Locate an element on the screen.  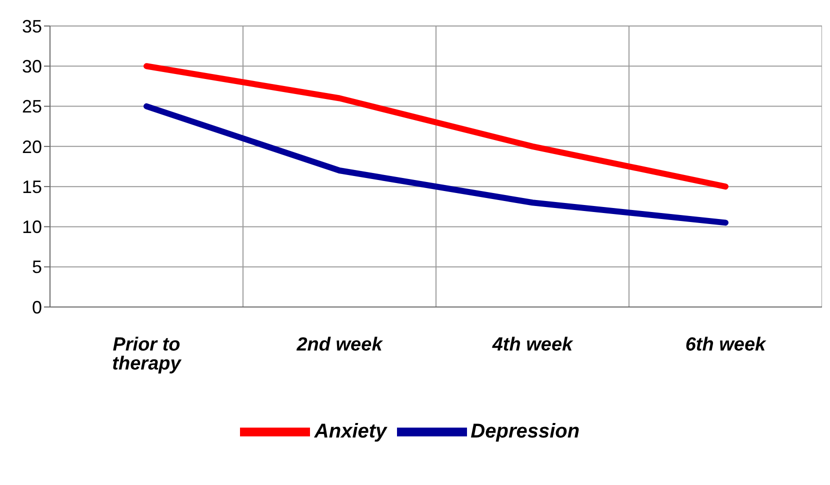
legend-label: Anxiety is located at coordinates (350, 431).